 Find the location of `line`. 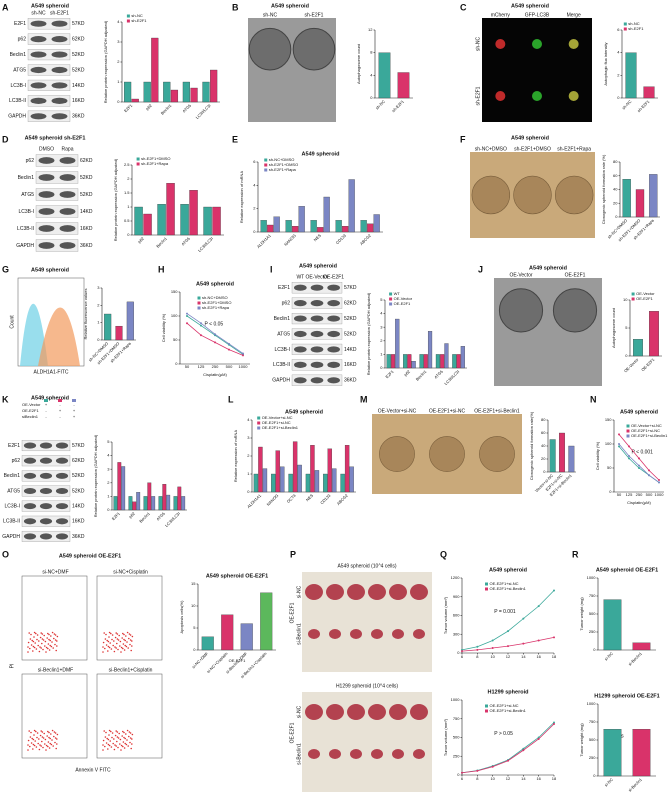

line is located at coordinates (508, 748).